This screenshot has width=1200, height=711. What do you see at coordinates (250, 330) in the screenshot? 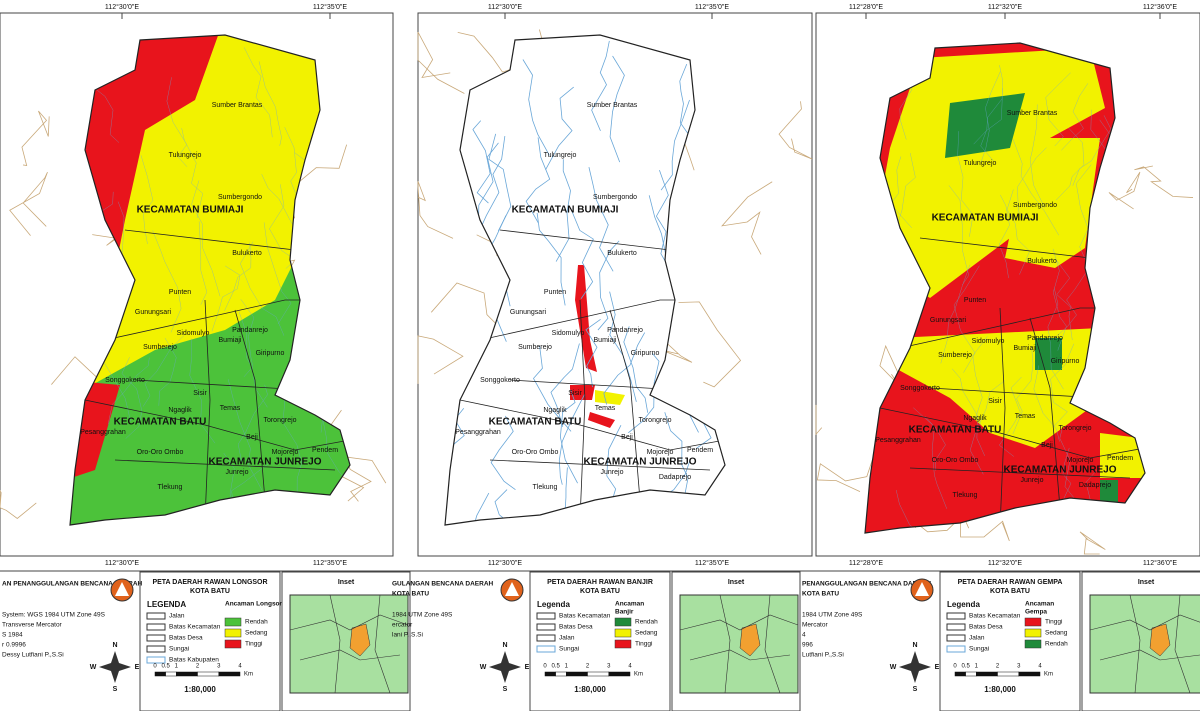
I see `place-label: Pandanrejo` at bounding box center [250, 330].